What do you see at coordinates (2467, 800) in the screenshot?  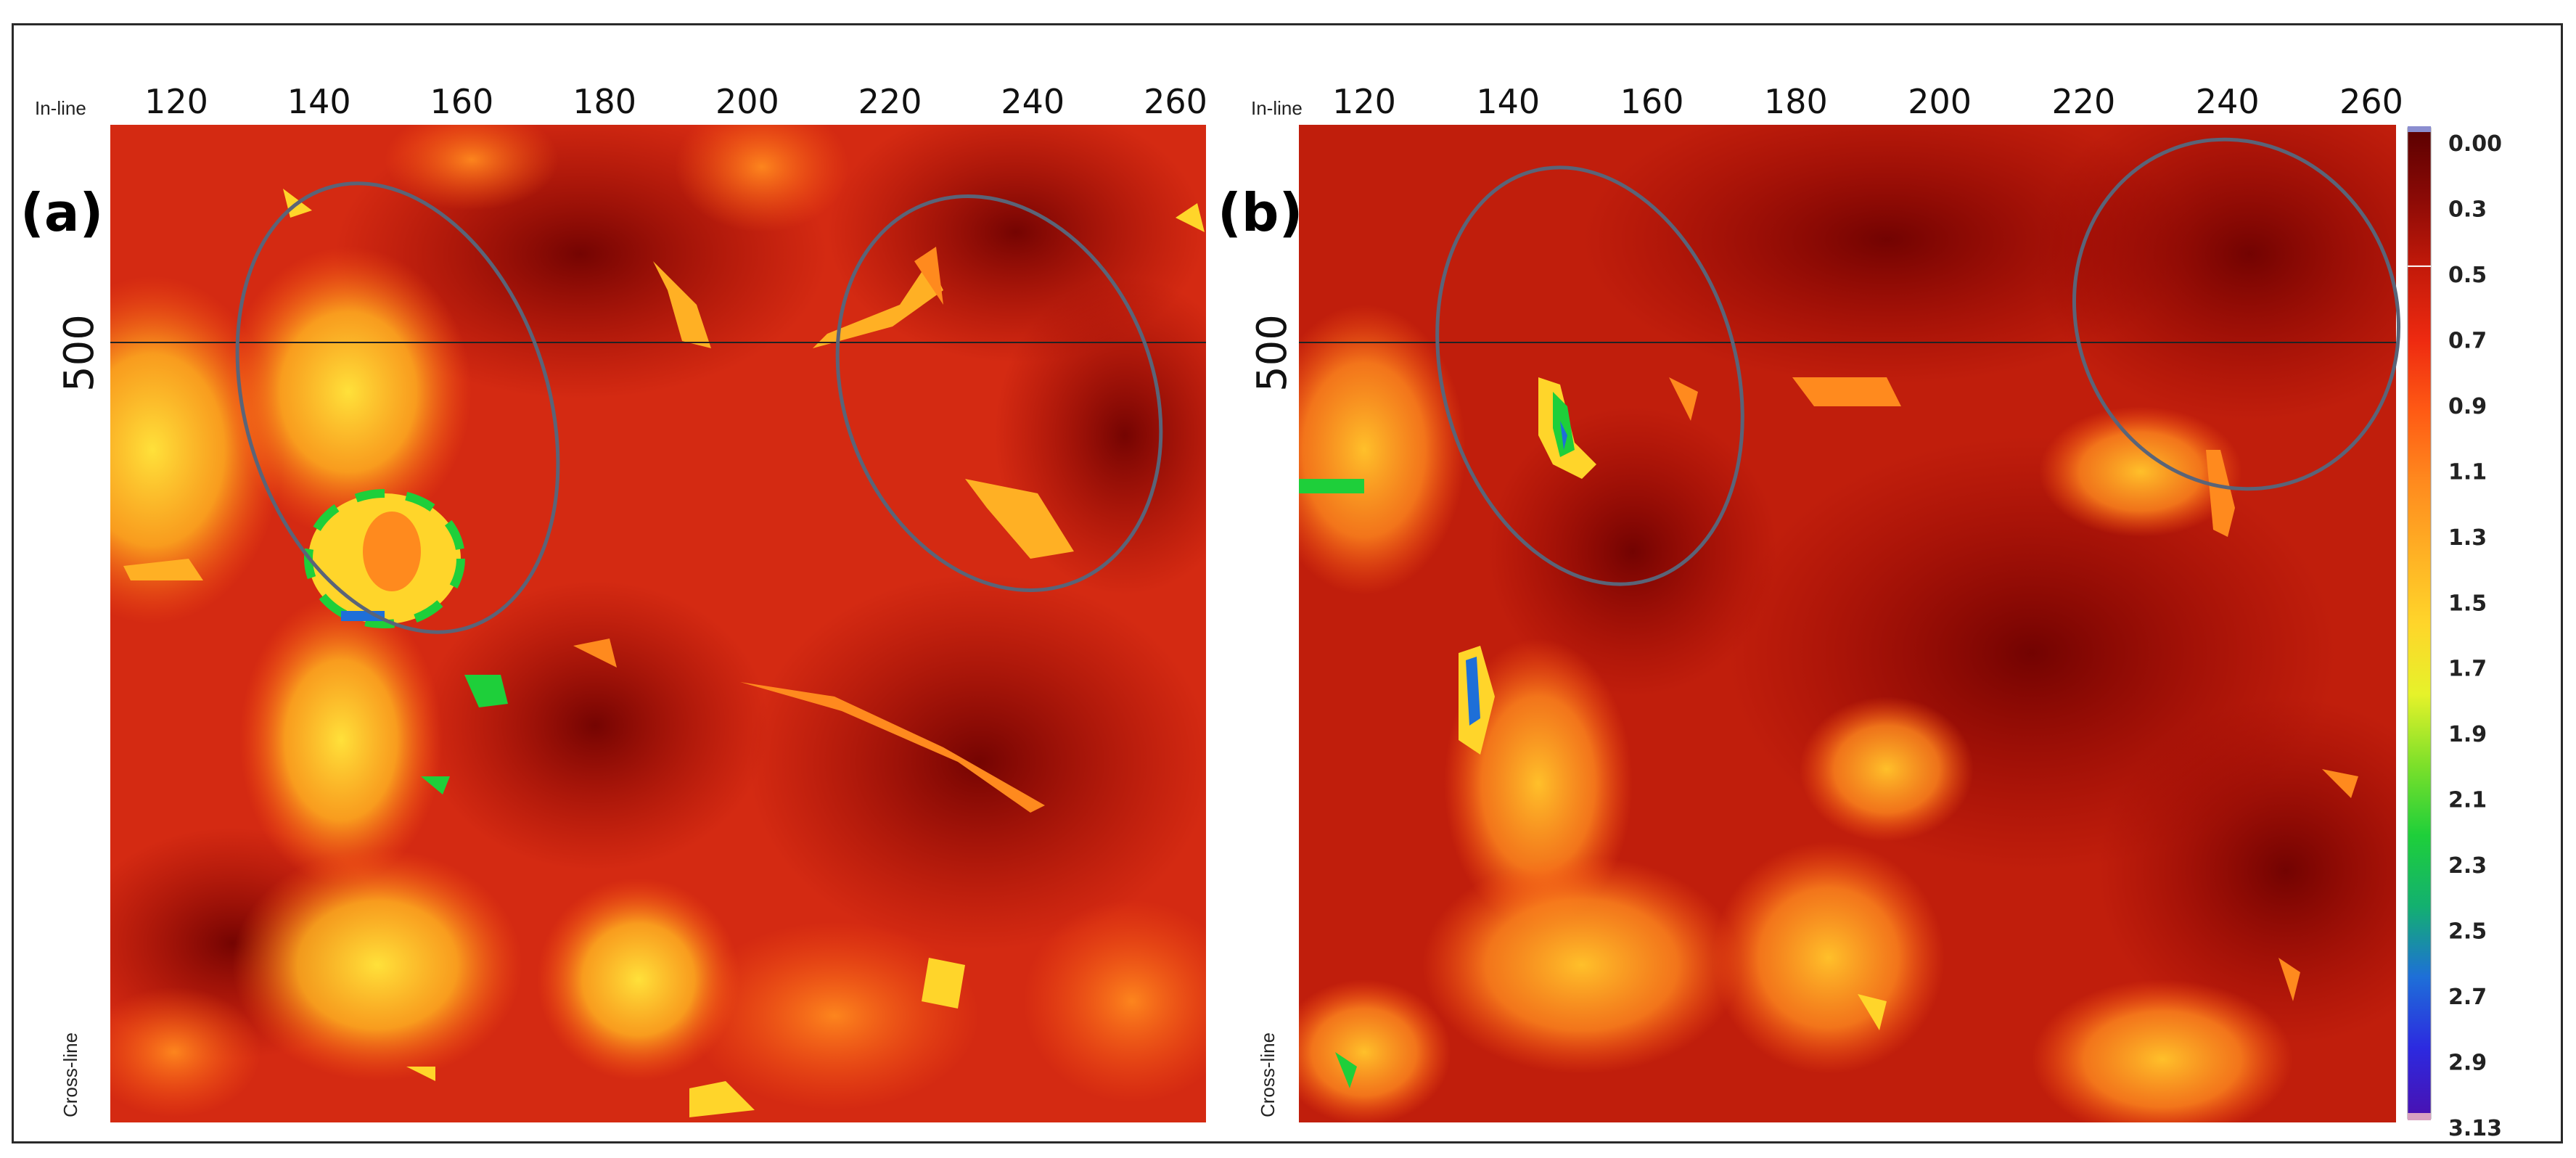 I see `colorbar-label: 2.1` at bounding box center [2467, 800].